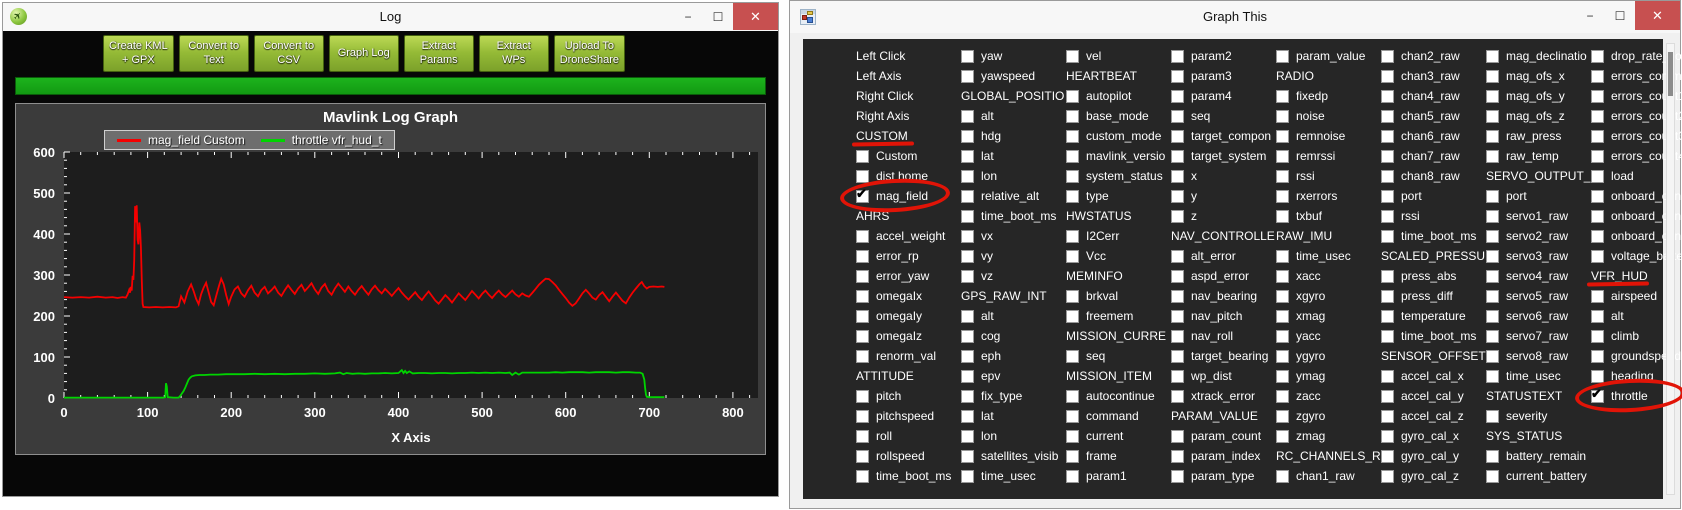 The image size is (1682, 510). Describe the element at coordinates (1328, 436) in the screenshot. I see `checkbox-item-zmag: zmag` at that location.